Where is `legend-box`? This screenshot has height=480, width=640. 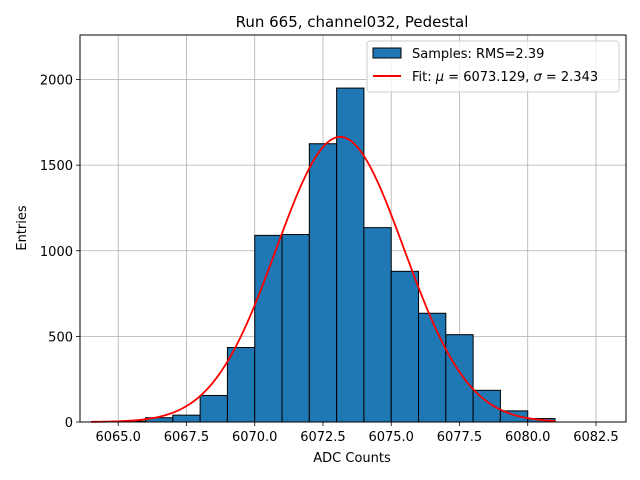
legend-box is located at coordinates (493, 66).